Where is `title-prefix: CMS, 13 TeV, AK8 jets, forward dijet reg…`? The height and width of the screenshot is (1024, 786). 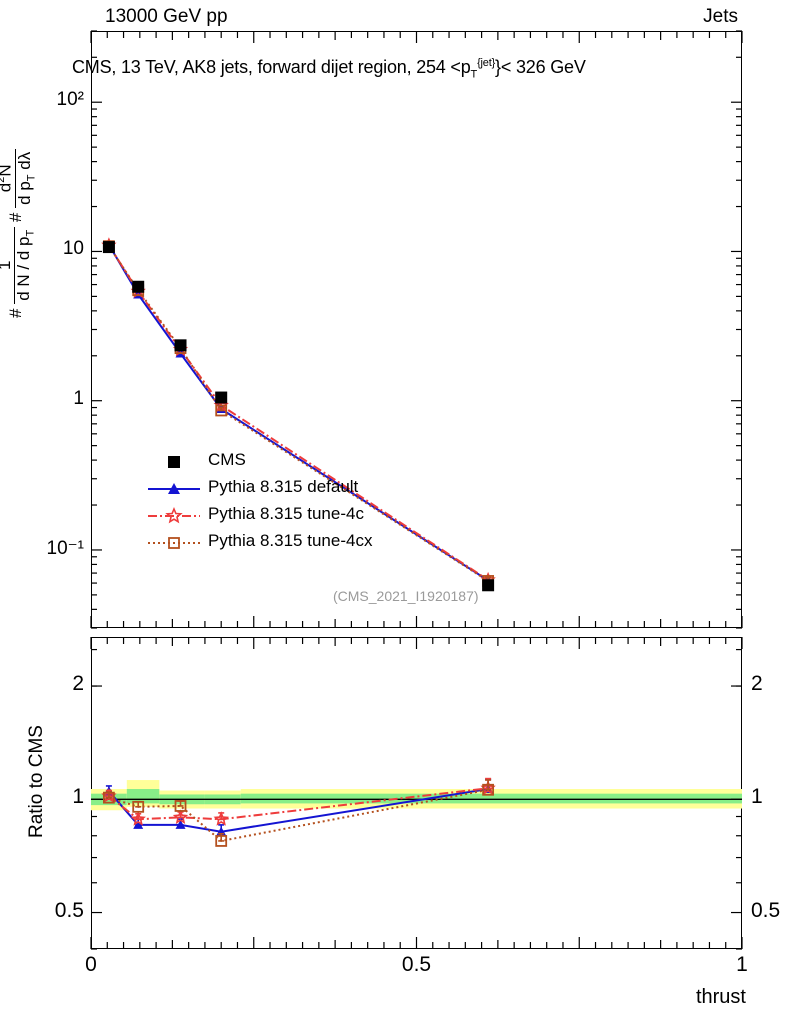 title-prefix: CMS, 13 TeV, AK8 jets, forward dijet reg… is located at coordinates (271, 67).